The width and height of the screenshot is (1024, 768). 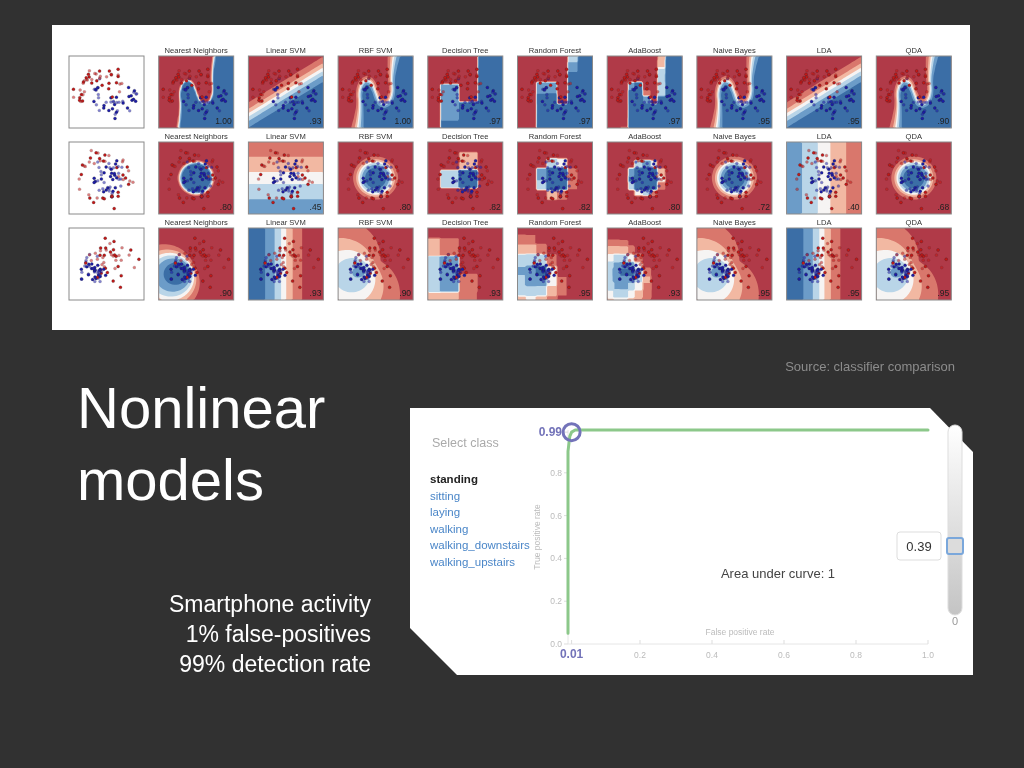 What do you see at coordinates (778, 573) in the screenshot?
I see `annotation: Area under curve: 1` at bounding box center [778, 573].